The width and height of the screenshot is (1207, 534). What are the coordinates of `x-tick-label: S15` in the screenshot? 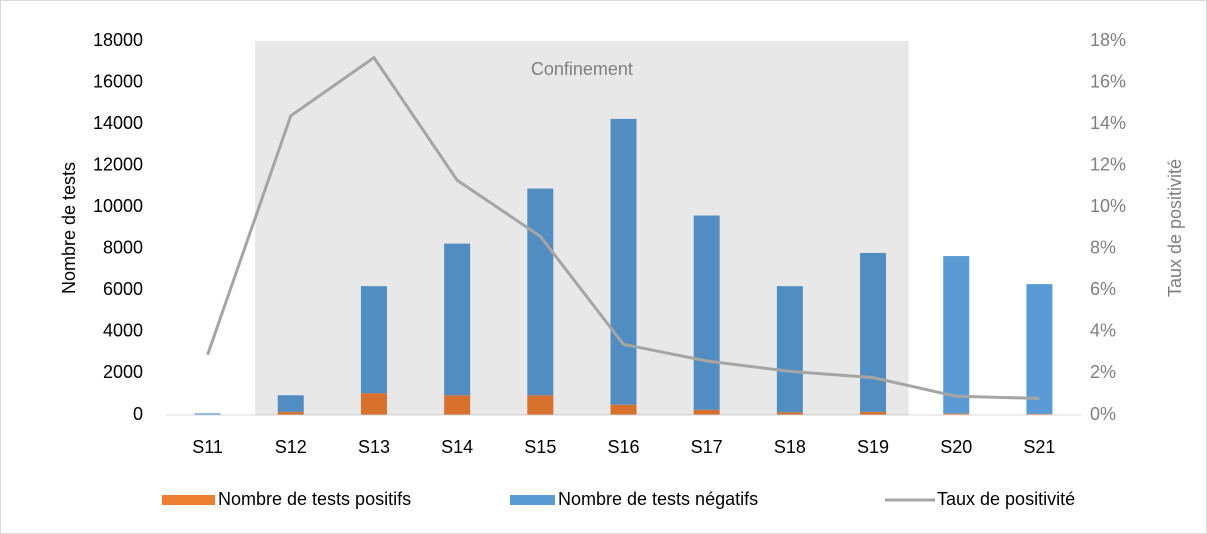 It's located at (540, 447).